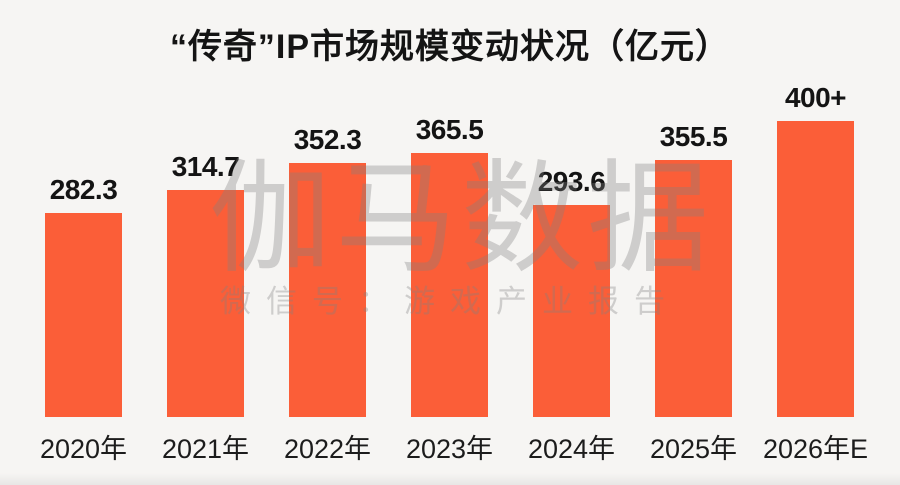 The height and width of the screenshot is (485, 900). What do you see at coordinates (205, 449) in the screenshot?
I see `x-axis-label: 2021年` at bounding box center [205, 449].